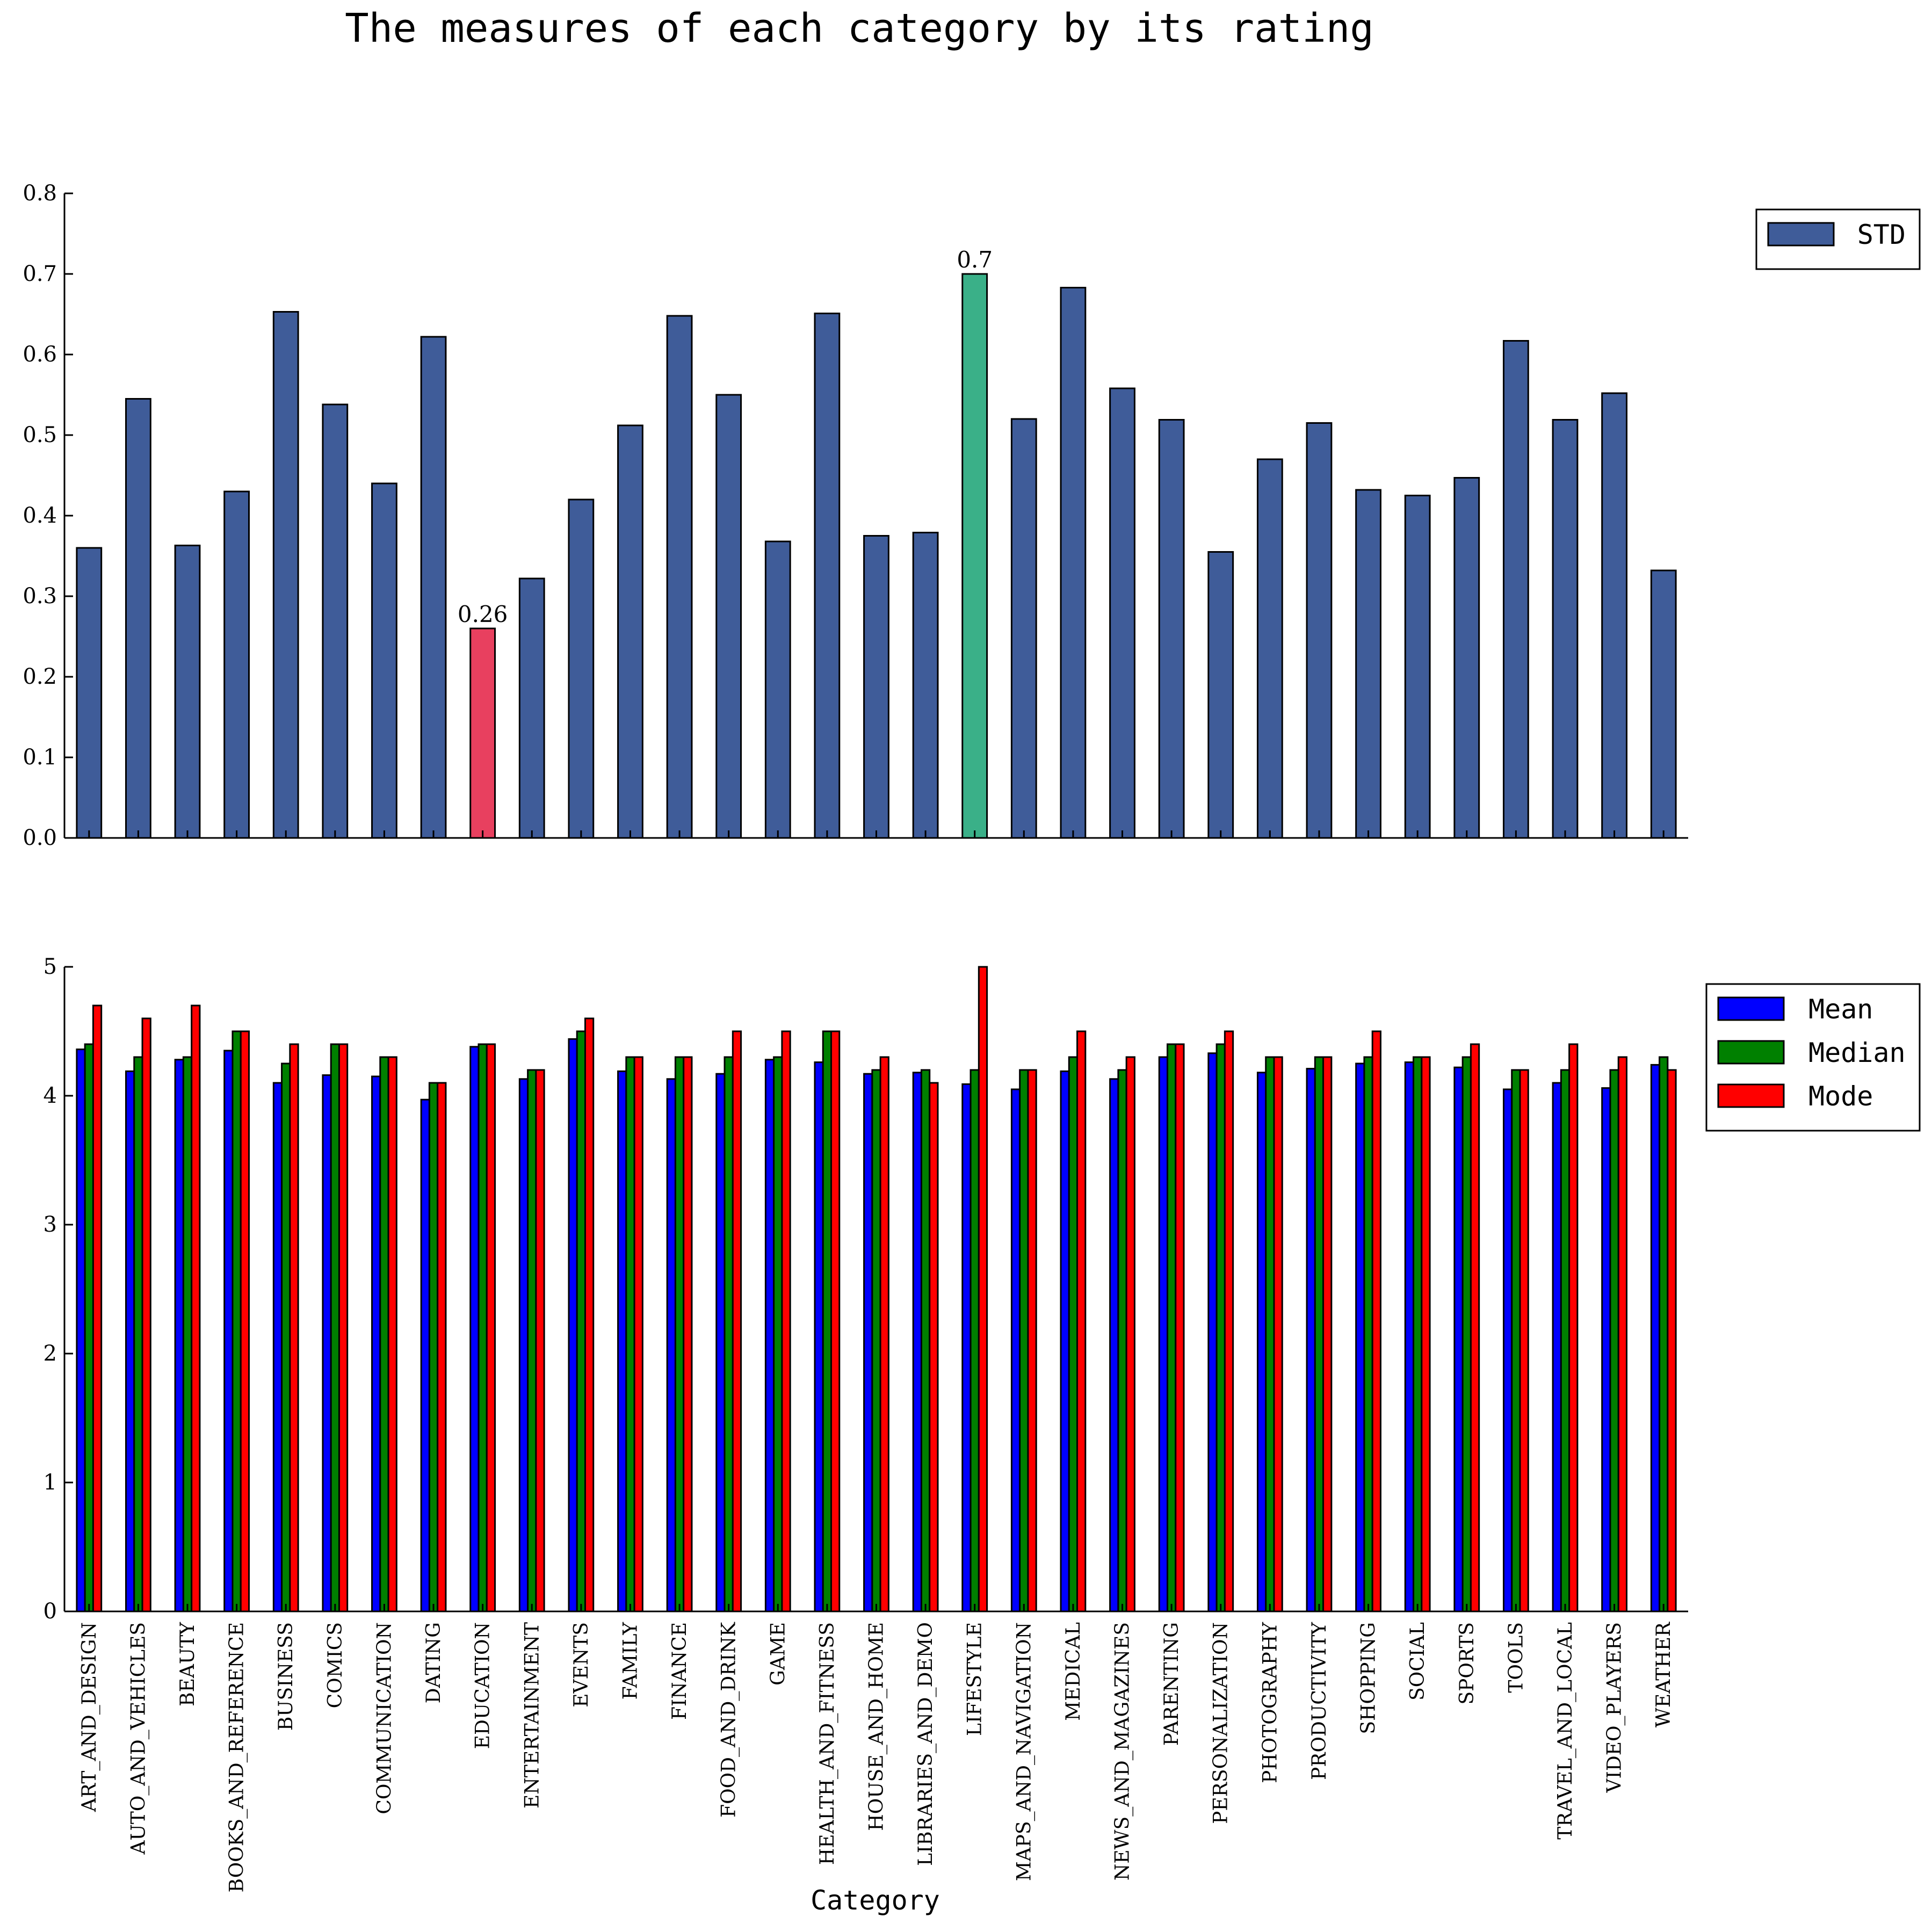  Describe the element at coordinates (917, 1342) in the screenshot. I see `bar-mean-libraries-and-demo` at that location.